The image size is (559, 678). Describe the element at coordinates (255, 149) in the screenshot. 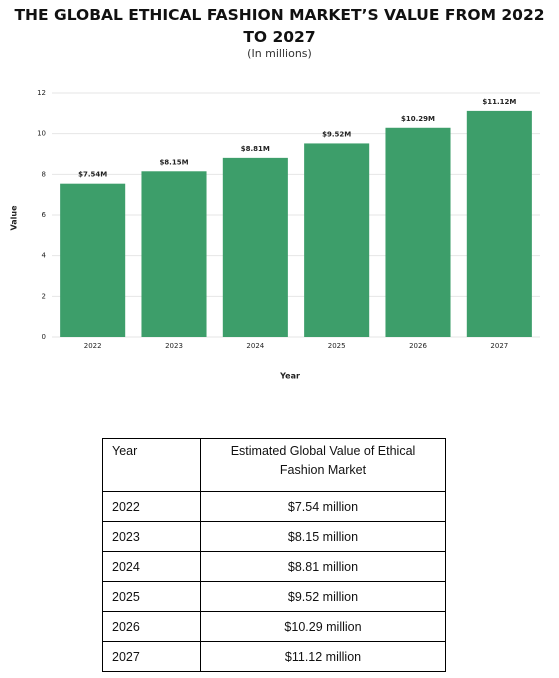

I see `data-label: $8.81M` at that location.